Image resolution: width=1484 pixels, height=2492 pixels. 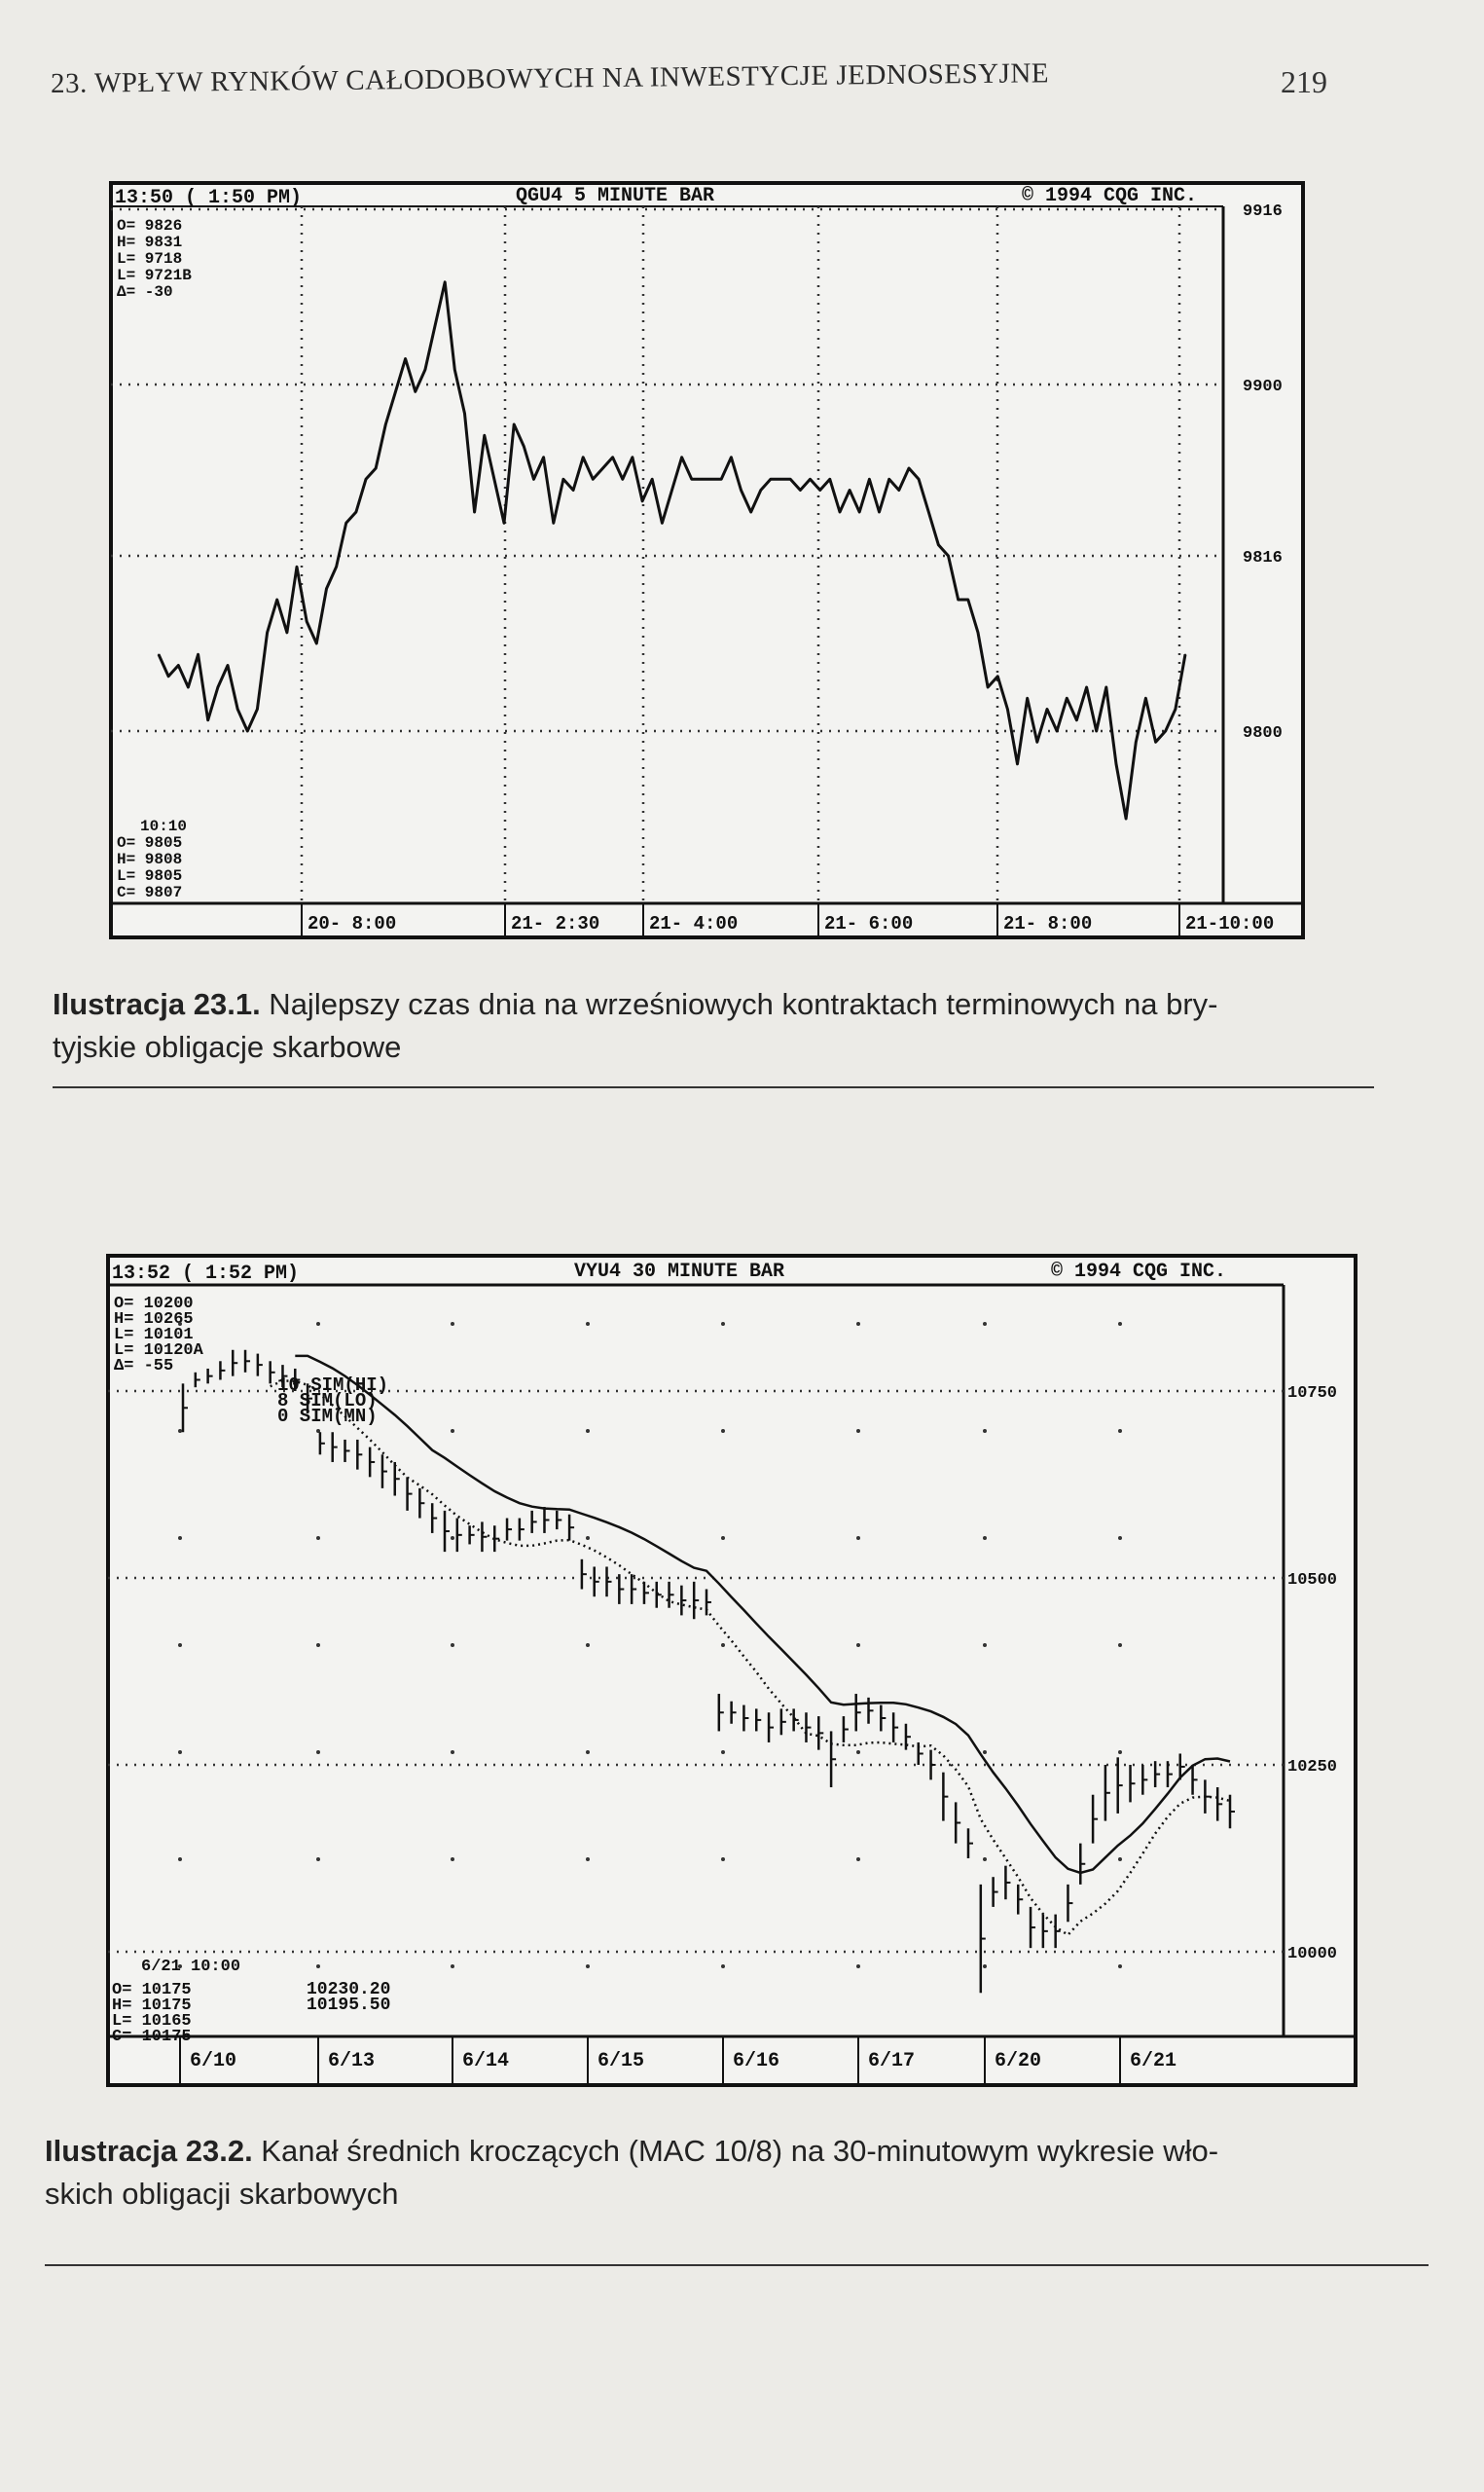 What do you see at coordinates (222, 2194) in the screenshot?
I see `caption-text: skich obligacji skarbowych` at bounding box center [222, 2194].